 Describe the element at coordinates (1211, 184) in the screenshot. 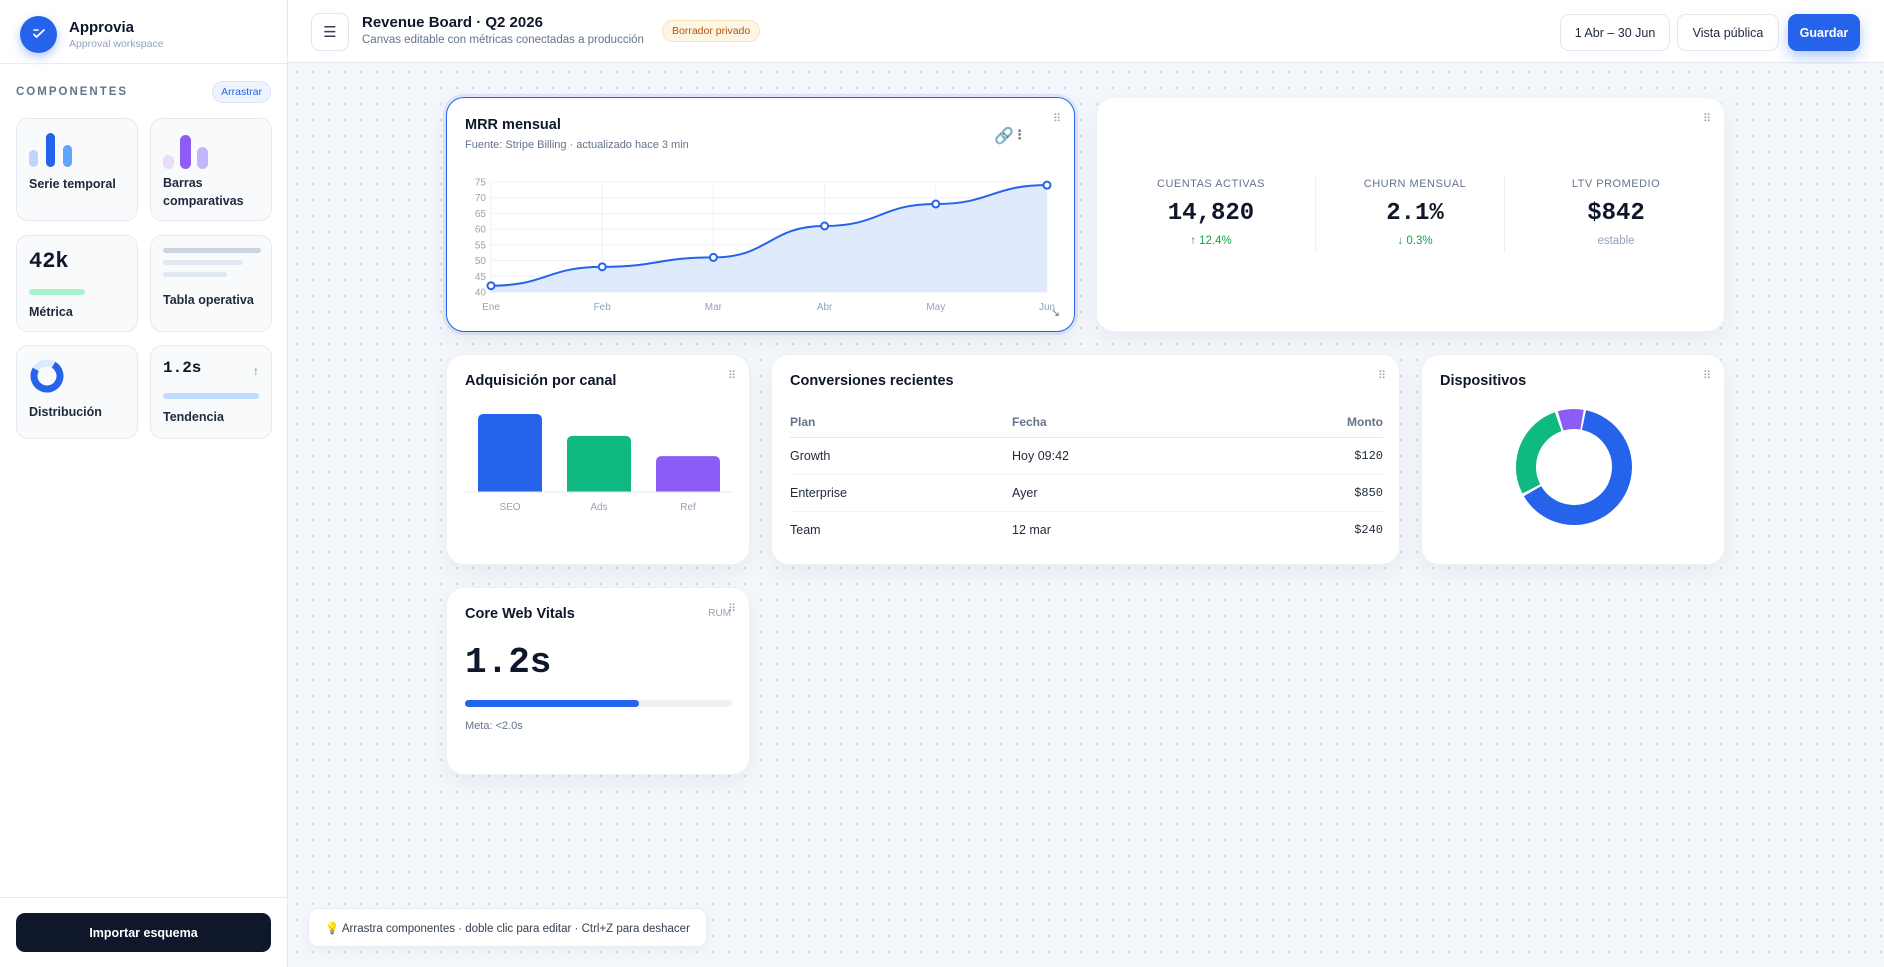

I see `kpi-label: CUENTAS ACTIVAS` at that location.